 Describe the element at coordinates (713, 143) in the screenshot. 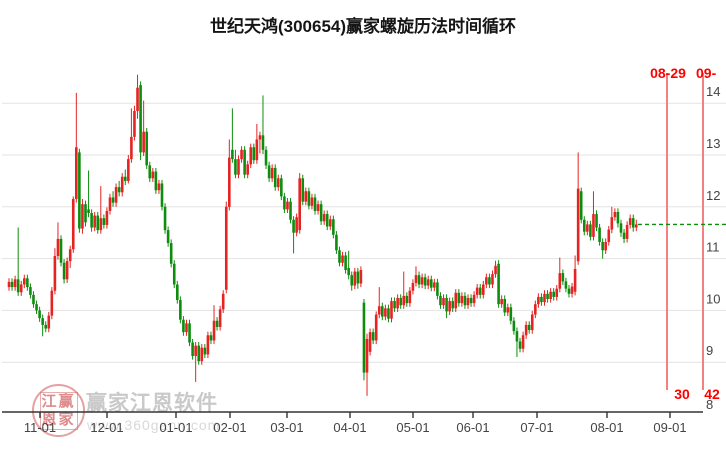

I see `y-axis-label: 13` at that location.